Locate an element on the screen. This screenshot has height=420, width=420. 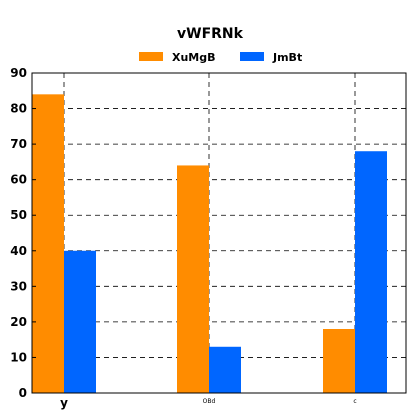
y-tick-label: 40 is located at coordinates (18, 251).